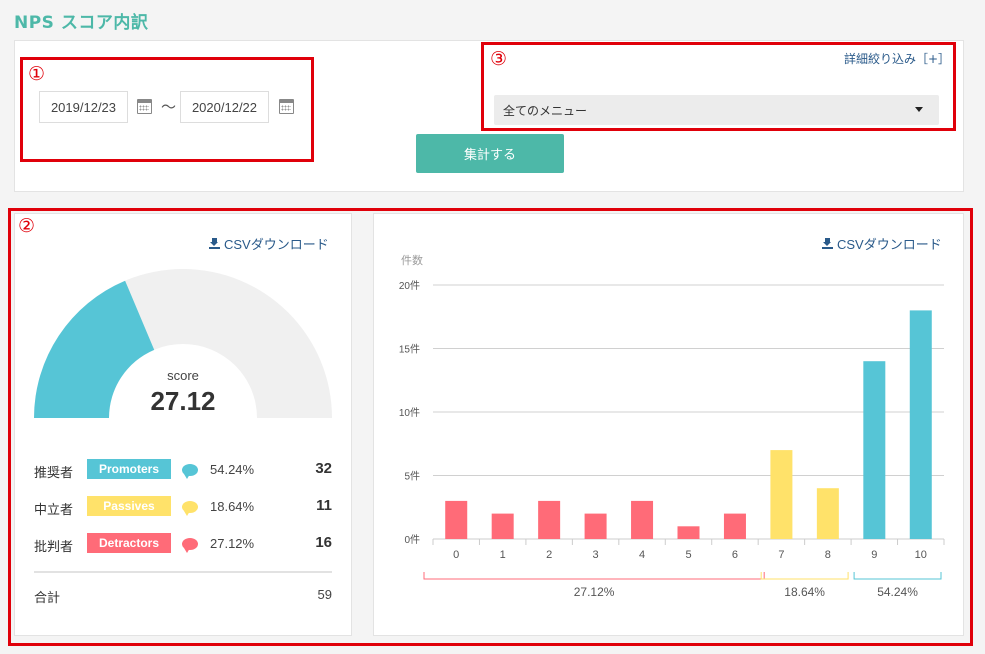 This screenshot has width=985, height=654. I want to click on group-percent-label: 54.24%, so click(897, 592).